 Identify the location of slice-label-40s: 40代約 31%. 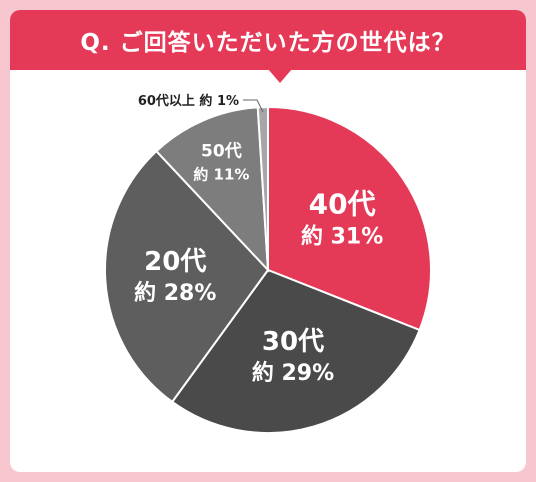
(342, 219).